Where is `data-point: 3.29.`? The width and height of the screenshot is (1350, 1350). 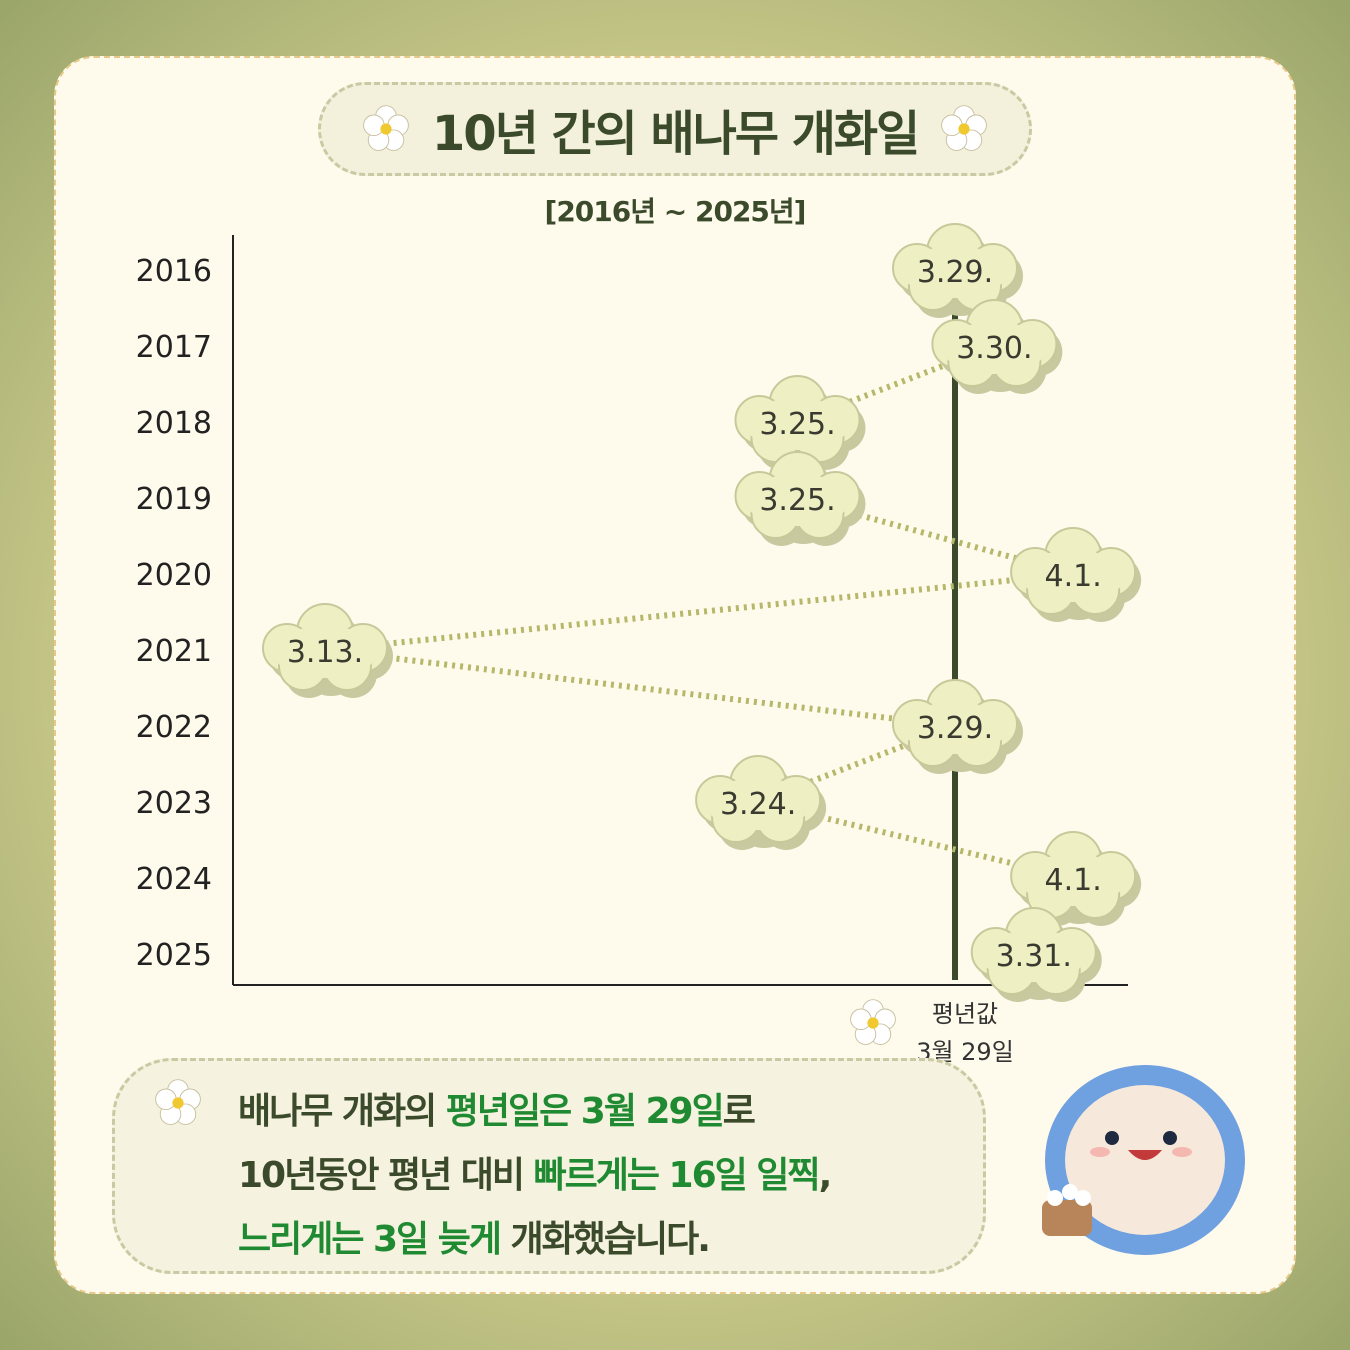
data-point: 3.29. is located at coordinates (957, 726).